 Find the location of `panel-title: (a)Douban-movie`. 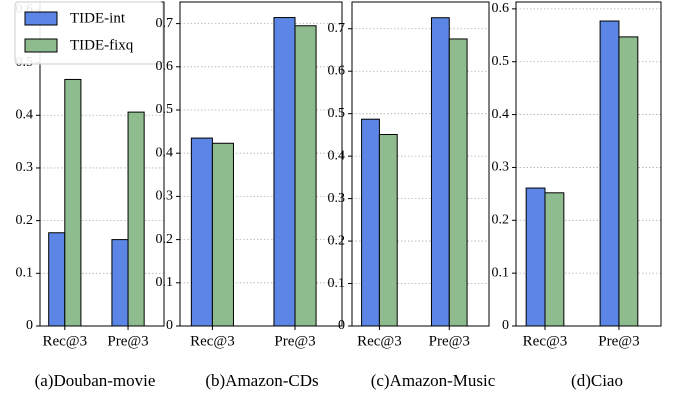

panel-title: (a)Douban-movie is located at coordinates (95, 380).